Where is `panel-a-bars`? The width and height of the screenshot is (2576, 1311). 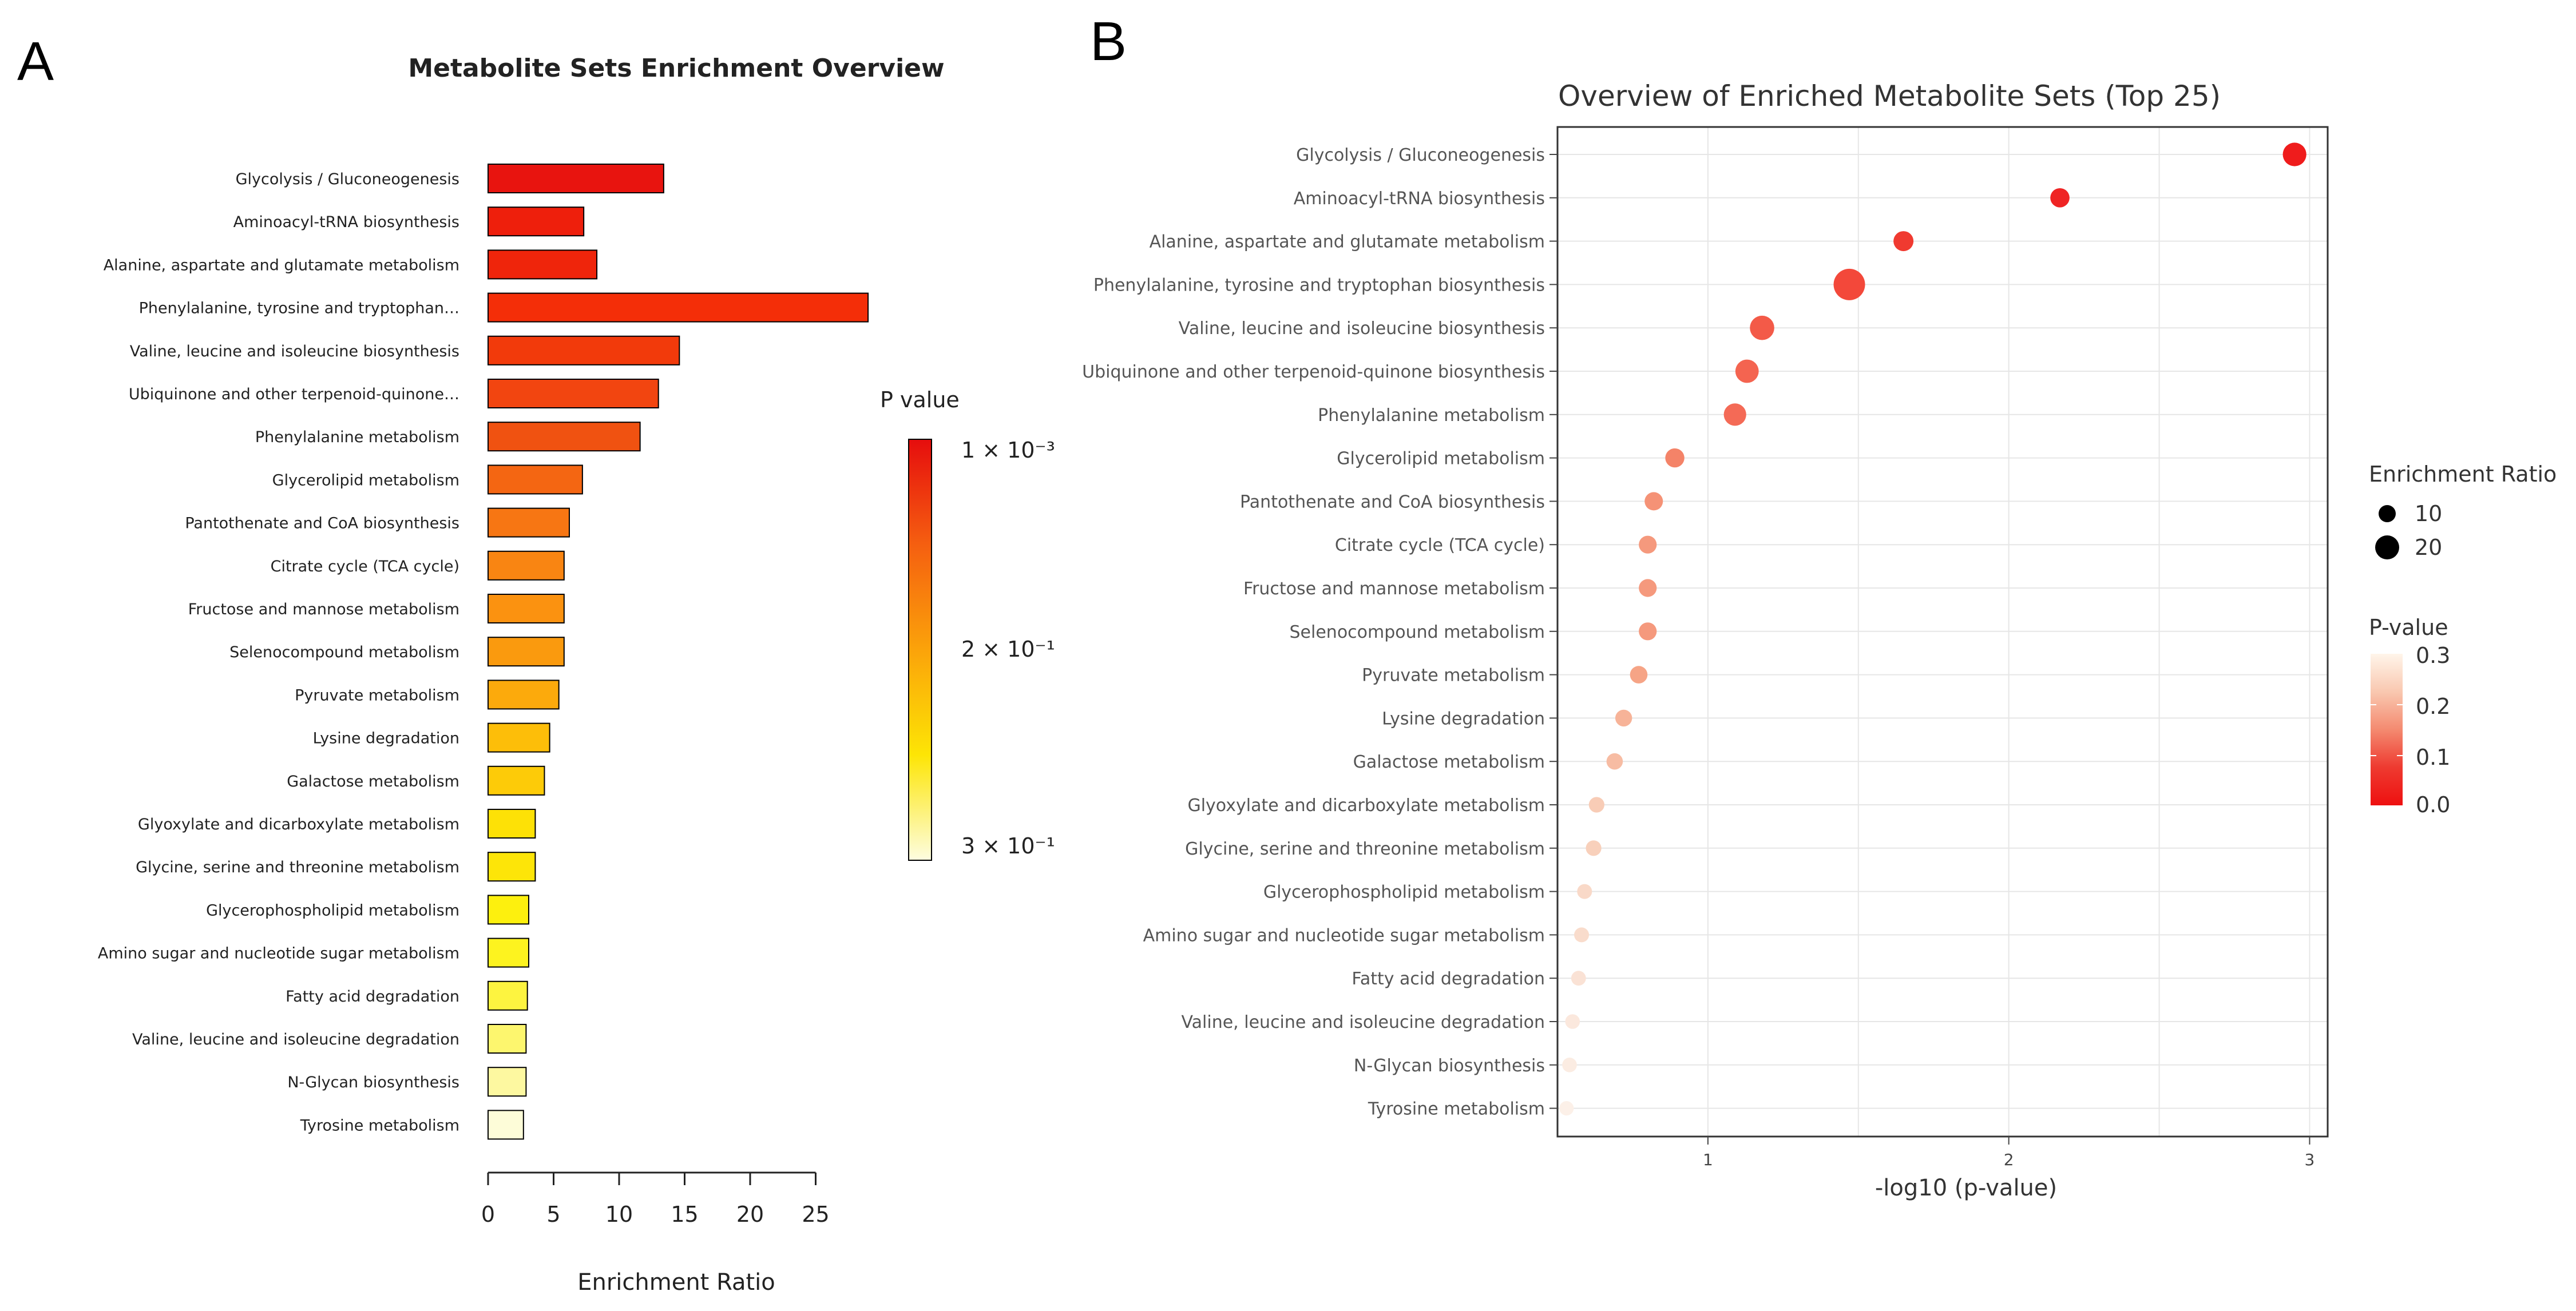
panel-a-bars is located at coordinates (679, 652).